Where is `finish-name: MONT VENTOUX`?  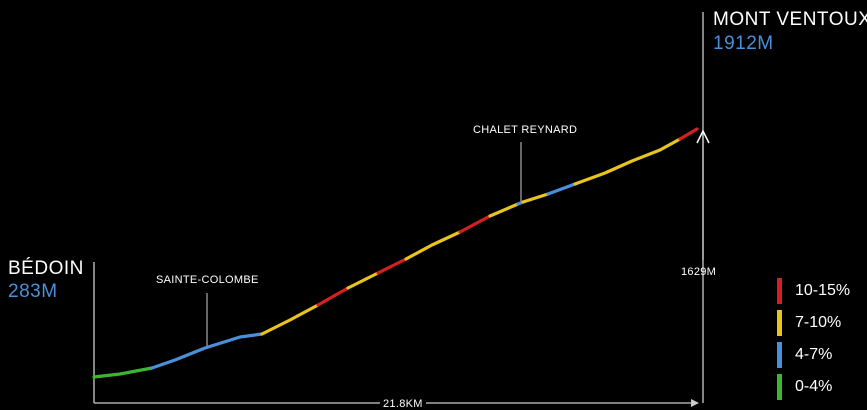 finish-name: MONT VENTOUX is located at coordinates (790, 19).